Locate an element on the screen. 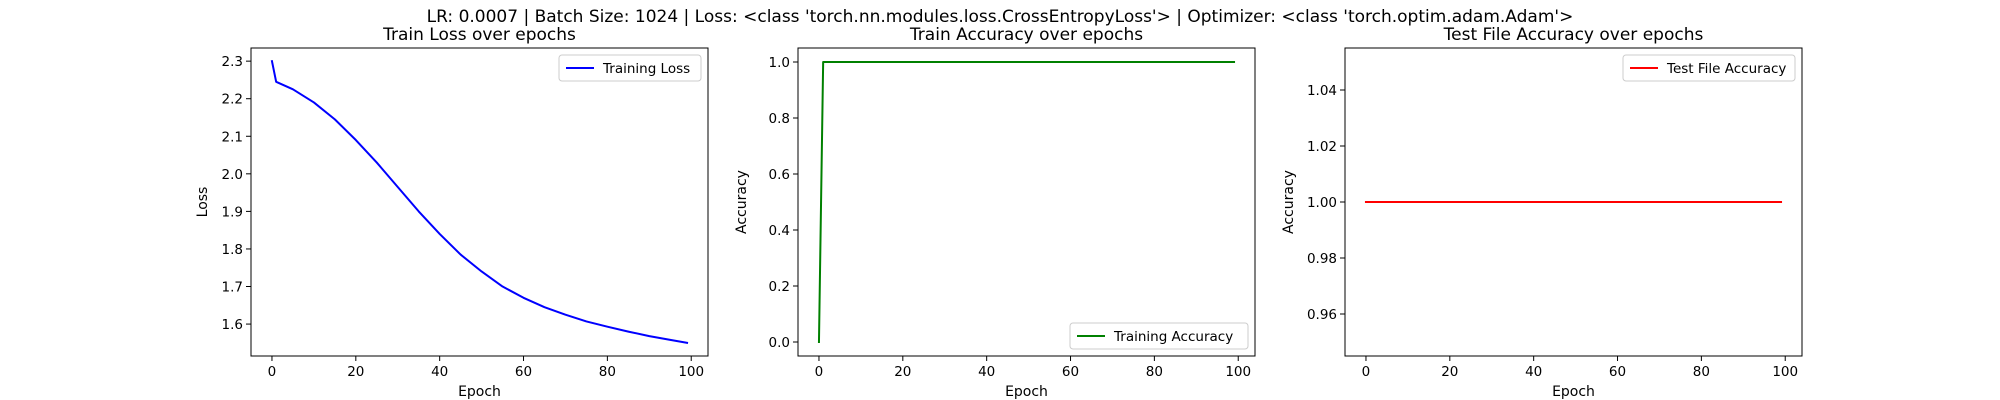 The height and width of the screenshot is (400, 2000). y-tick-label: 2.3 is located at coordinates (232, 62).